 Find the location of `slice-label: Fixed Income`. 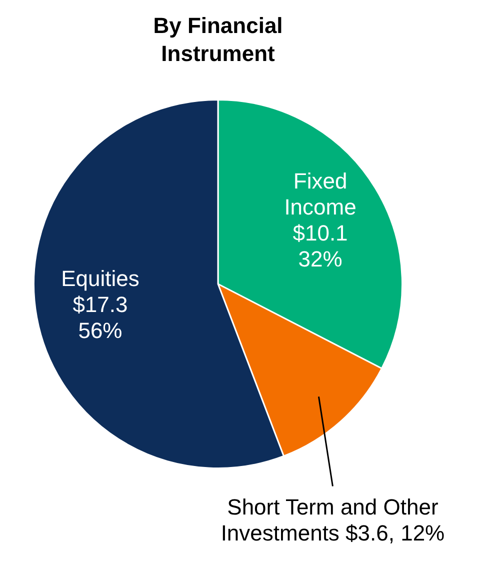

slice-label: Fixed Income is located at coordinates (320, 194).